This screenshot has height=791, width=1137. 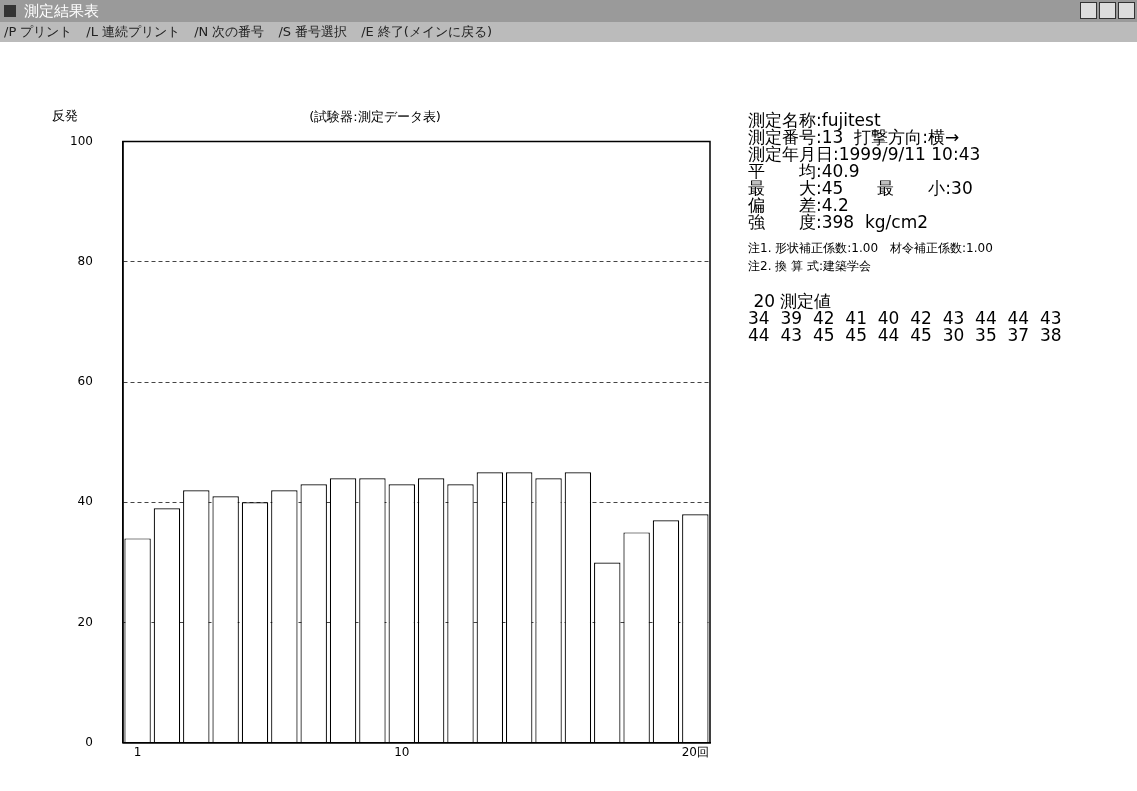 I want to click on text: 20 測定値, so click(x=792, y=301).